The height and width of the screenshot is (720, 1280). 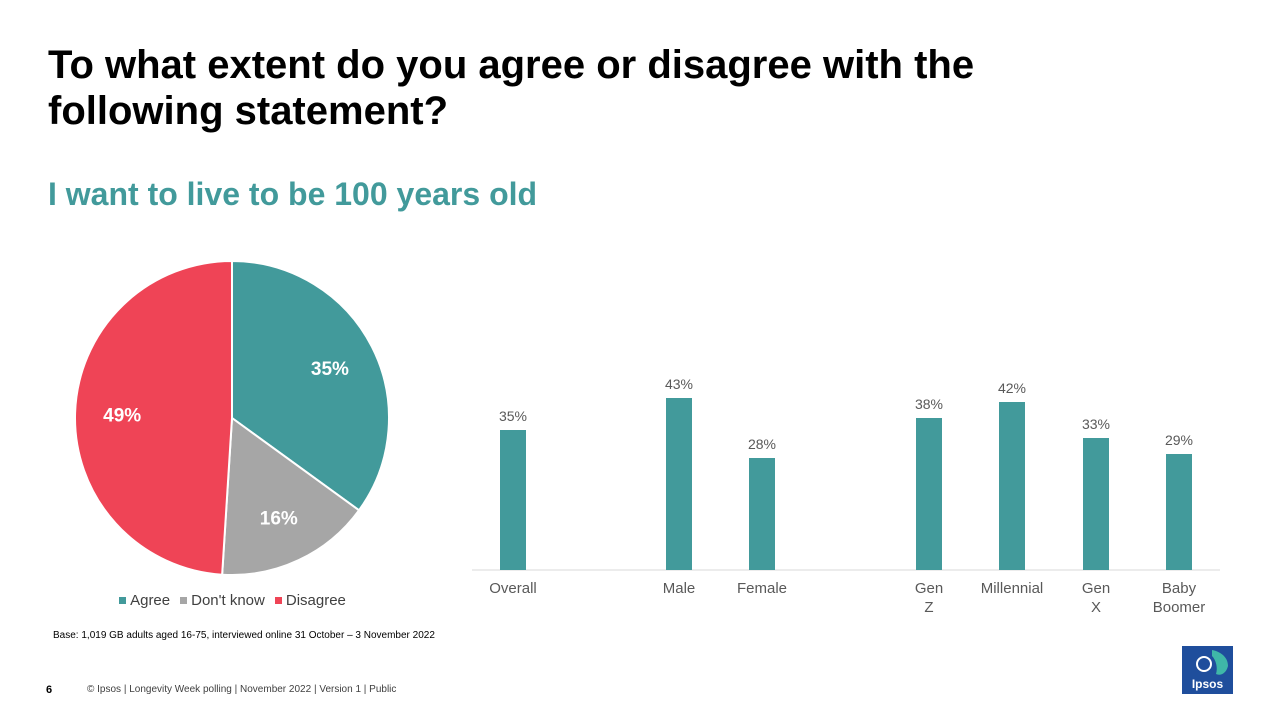 What do you see at coordinates (153, 417) in the screenshot?
I see `pie-slice-disagree` at bounding box center [153, 417].